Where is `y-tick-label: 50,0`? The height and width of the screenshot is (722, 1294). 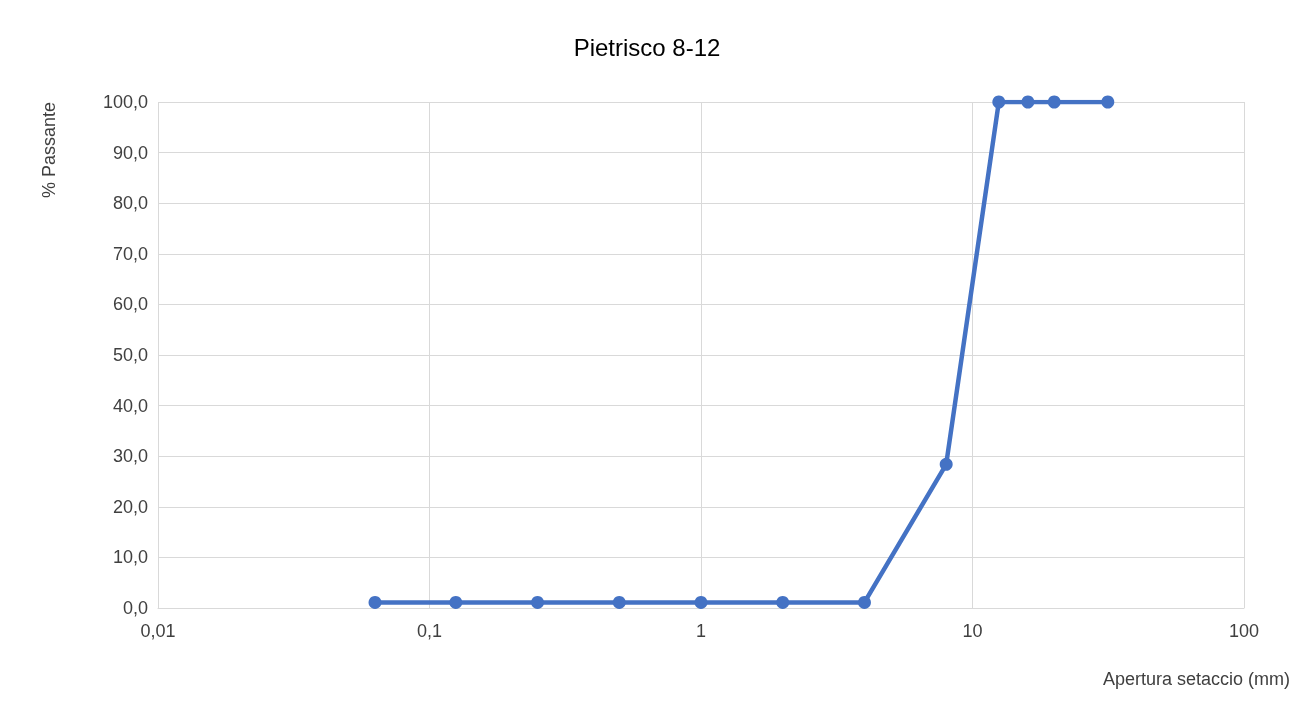 y-tick-label: 50,0 is located at coordinates (130, 355).